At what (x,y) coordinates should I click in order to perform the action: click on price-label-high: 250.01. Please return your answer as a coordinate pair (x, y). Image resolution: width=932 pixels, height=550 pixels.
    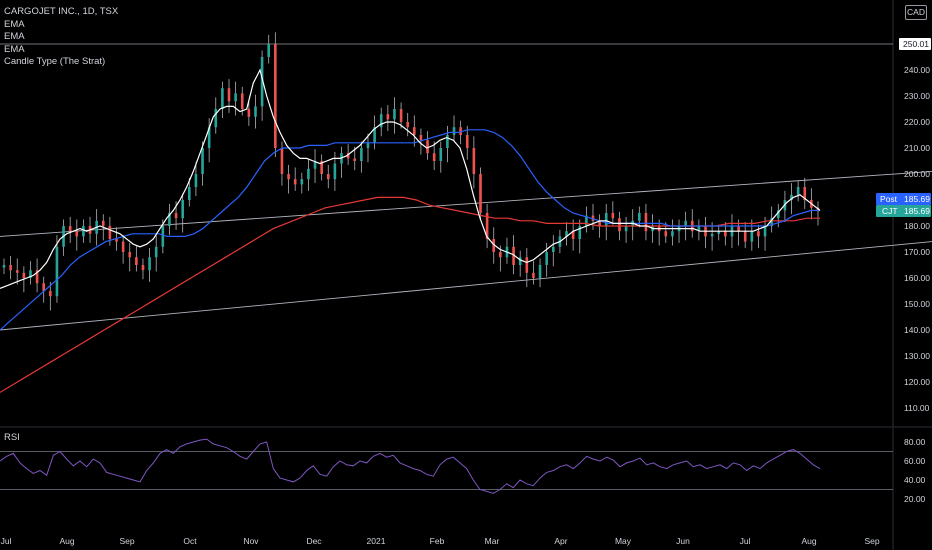
    Looking at the image, I should click on (916, 44).